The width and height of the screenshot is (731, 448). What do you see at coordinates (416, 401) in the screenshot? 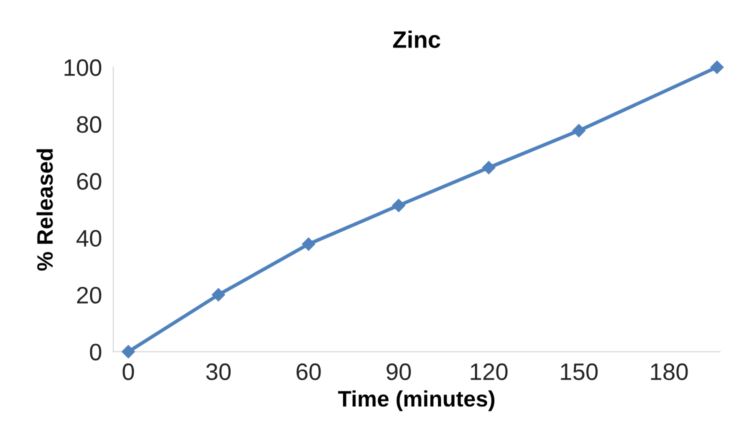
I see `x-axis-title: Time (minutes)` at bounding box center [416, 401].